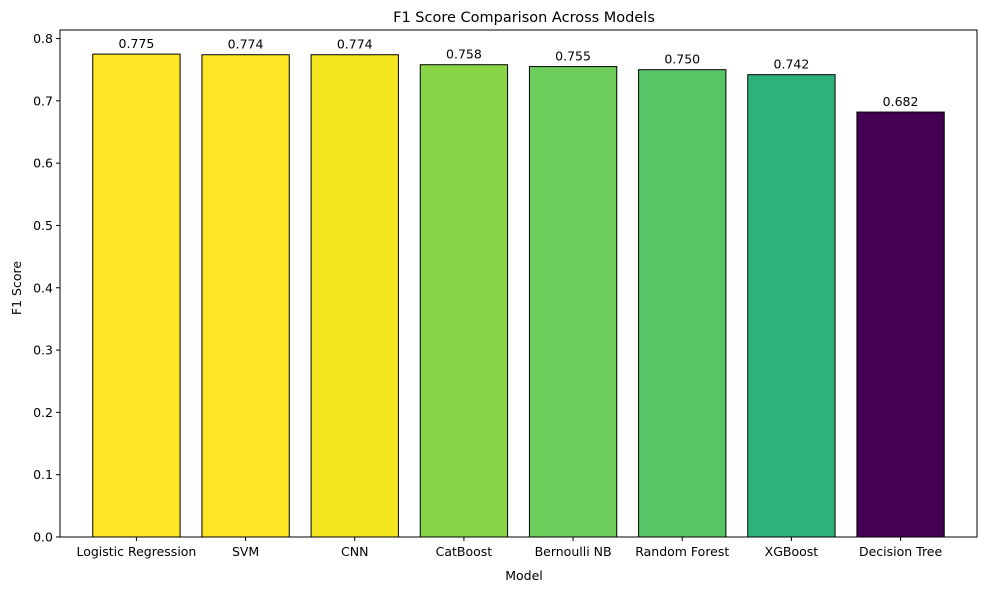 This screenshot has height=590, width=989. What do you see at coordinates (573, 551) in the screenshot?
I see `x-tick-label: Bernoulli NB` at bounding box center [573, 551].